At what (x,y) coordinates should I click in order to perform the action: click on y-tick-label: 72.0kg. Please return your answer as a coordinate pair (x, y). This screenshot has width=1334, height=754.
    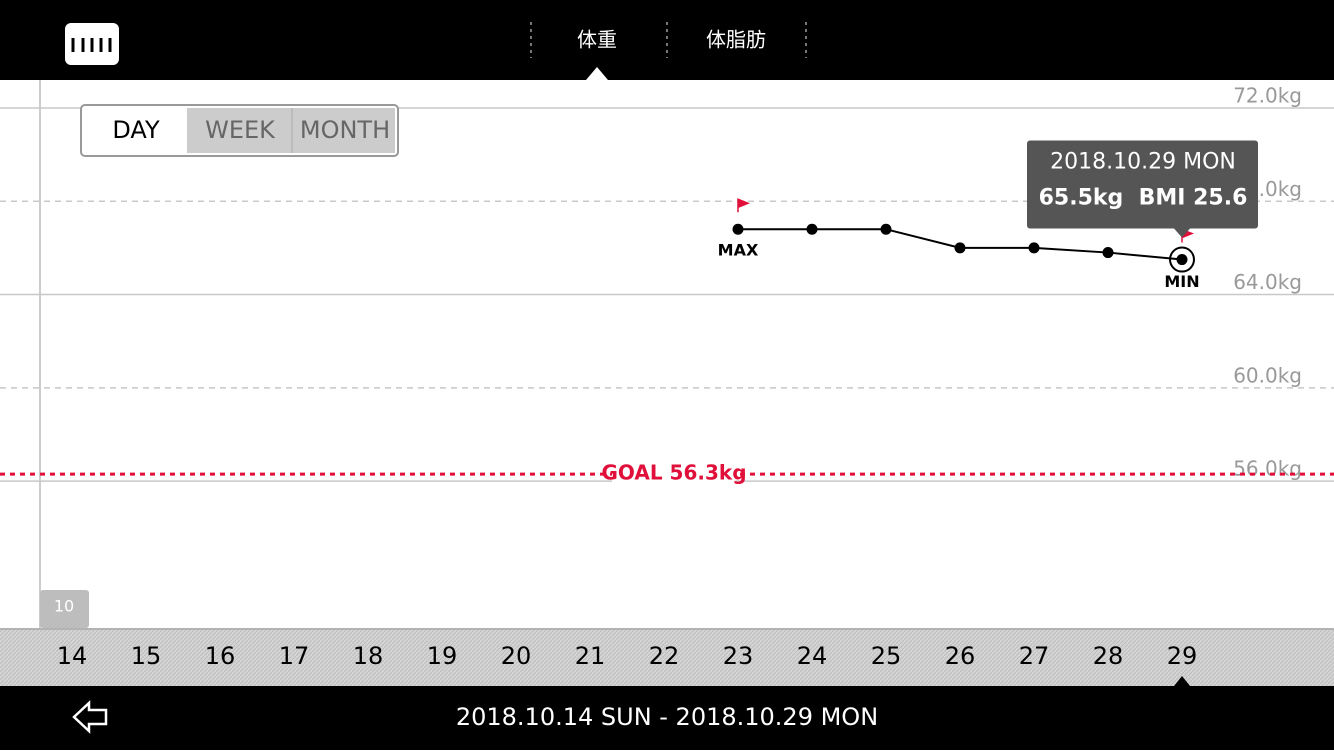
    Looking at the image, I should click on (1267, 95).